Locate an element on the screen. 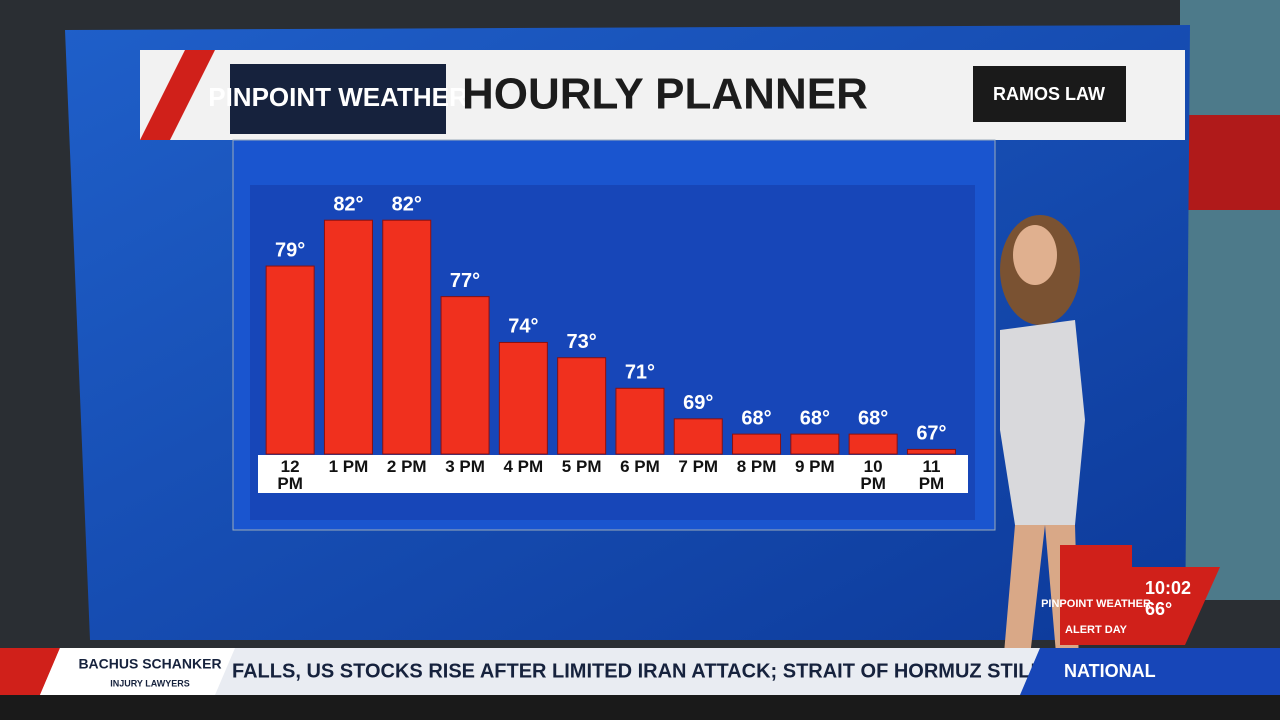 The width and height of the screenshot is (1280, 720). face is located at coordinates (1035, 255).